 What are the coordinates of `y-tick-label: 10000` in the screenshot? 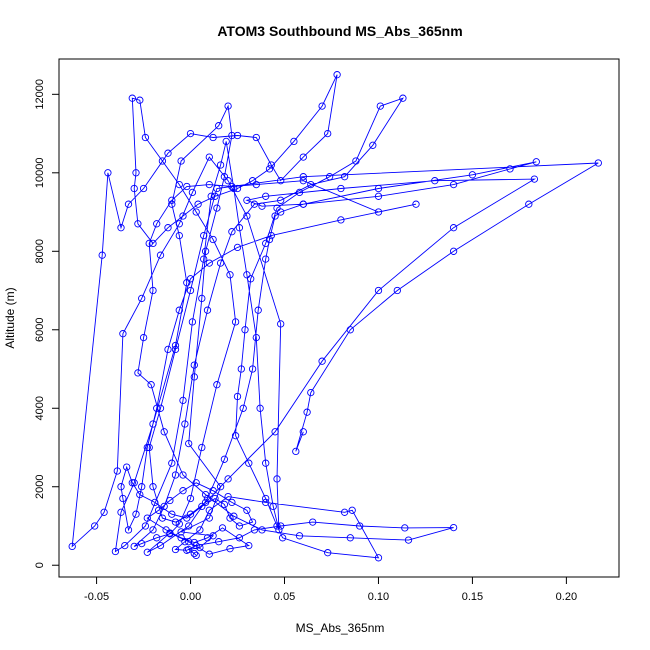 It's located at (40, 173).